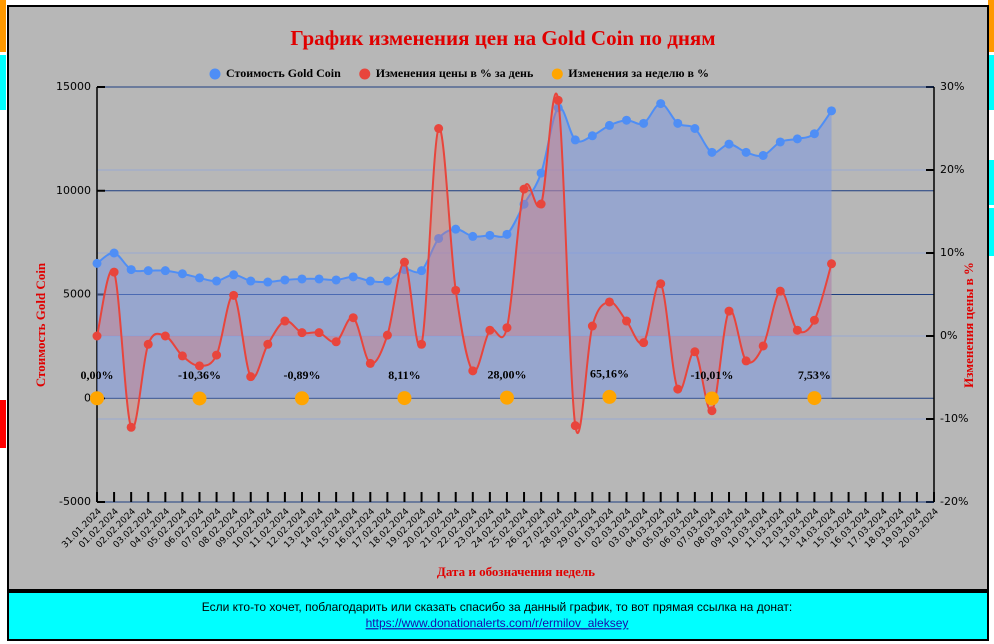  I want to click on y-tick-label: 15000, so click(73, 86).